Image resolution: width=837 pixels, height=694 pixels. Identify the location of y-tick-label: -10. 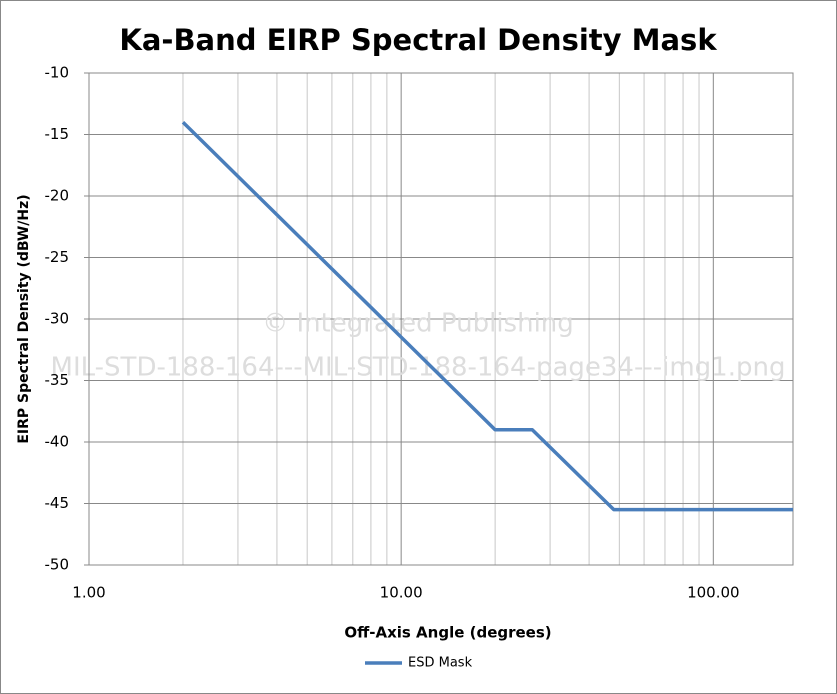
(57, 73).